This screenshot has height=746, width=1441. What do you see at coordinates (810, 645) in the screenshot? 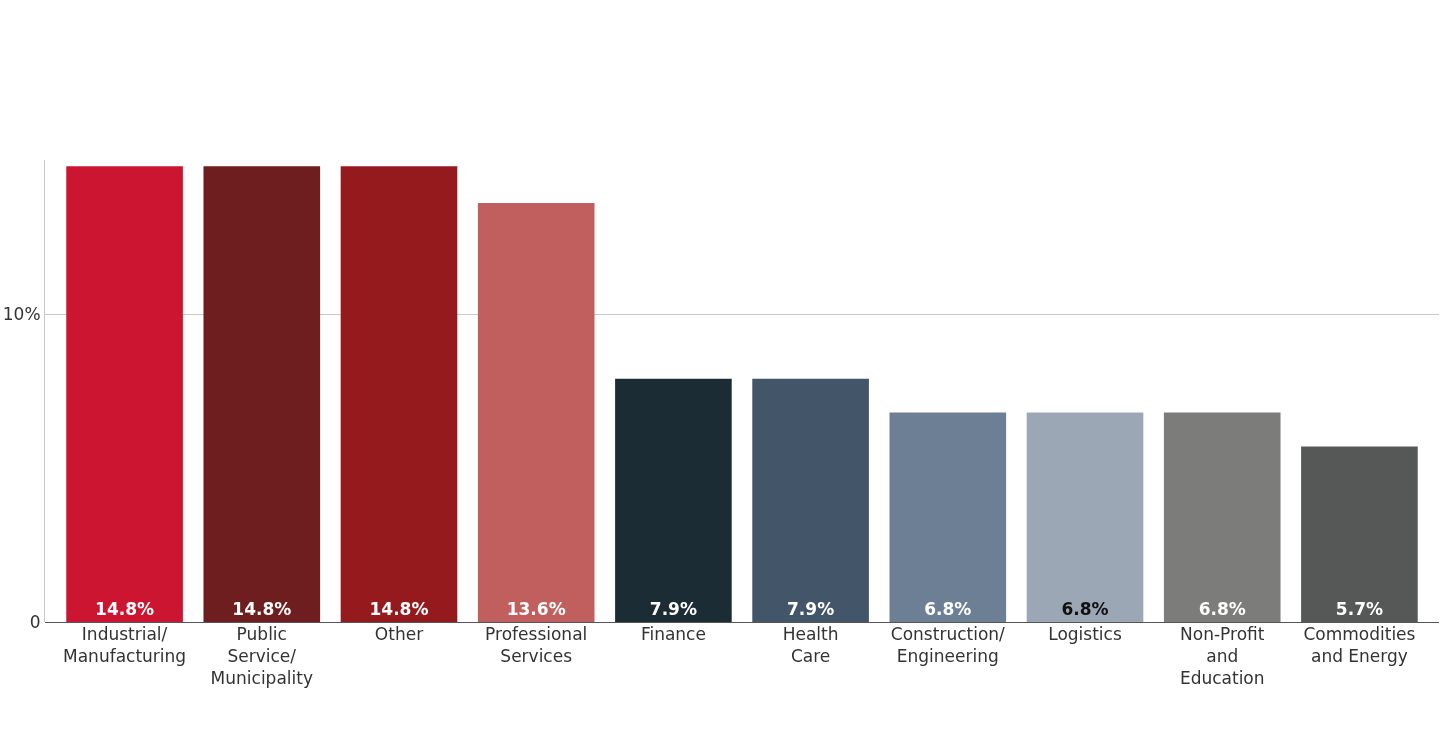
I see `x-tick-label: Health Care` at bounding box center [810, 645].